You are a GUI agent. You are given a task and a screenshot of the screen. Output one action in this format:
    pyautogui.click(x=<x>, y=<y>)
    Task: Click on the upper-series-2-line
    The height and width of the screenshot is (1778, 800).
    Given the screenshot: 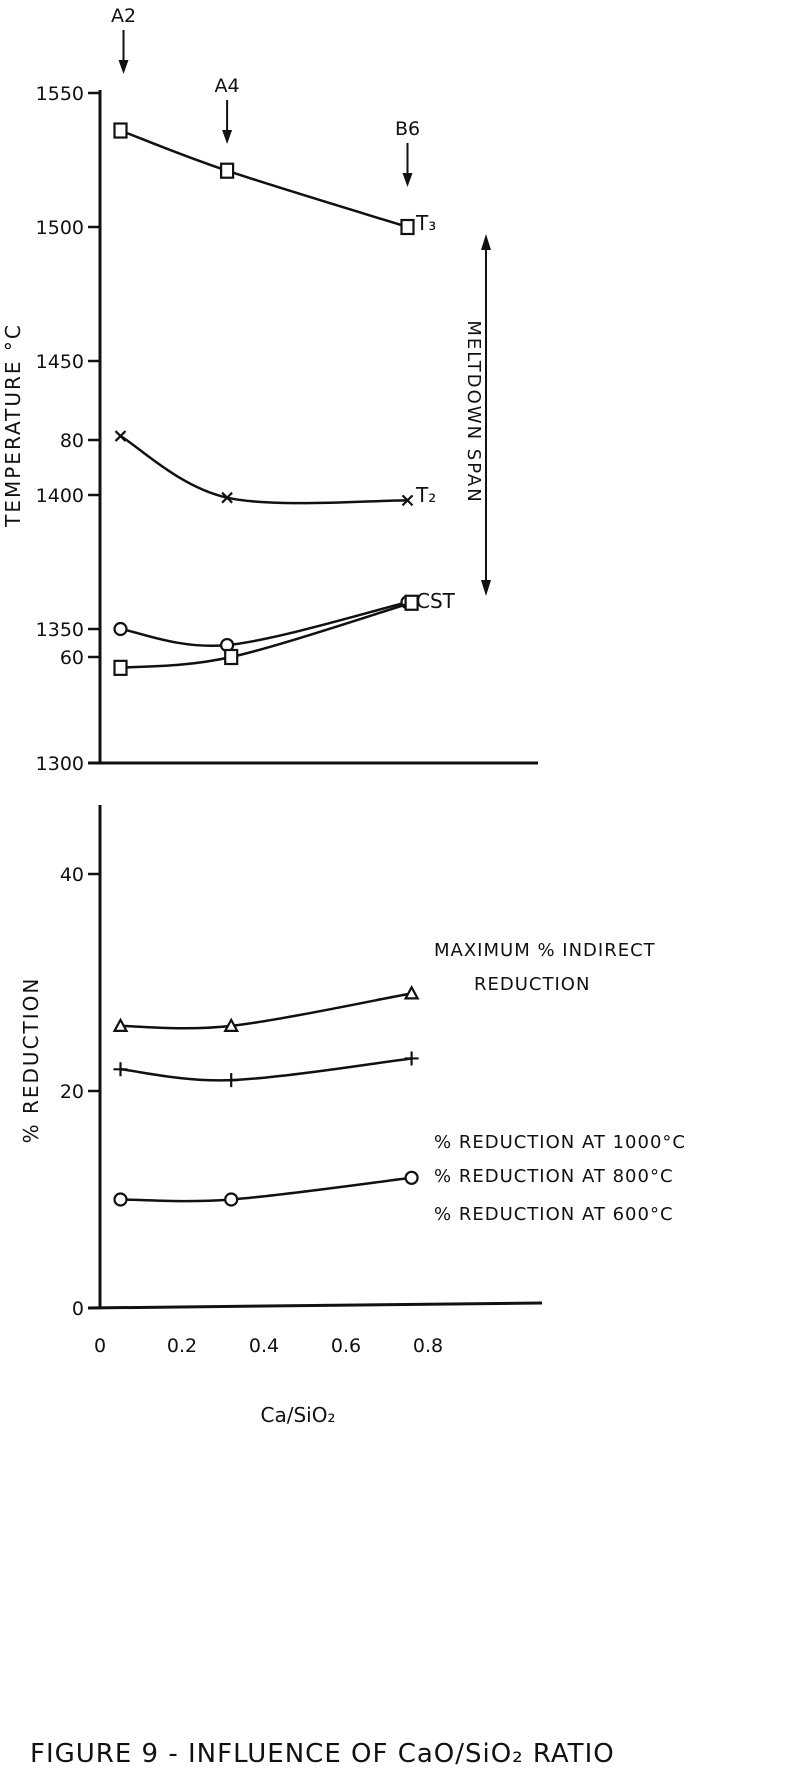 What is the action you would take?
    pyautogui.click(x=264, y=624)
    